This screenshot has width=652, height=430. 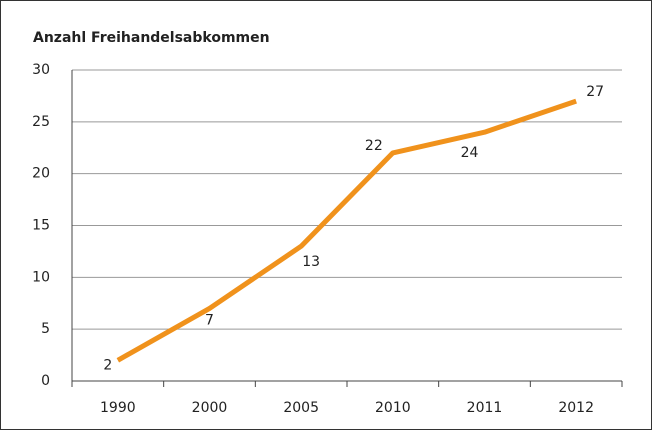 What do you see at coordinates (210, 408) in the screenshot?
I see `x-tick-label: 2000` at bounding box center [210, 408].